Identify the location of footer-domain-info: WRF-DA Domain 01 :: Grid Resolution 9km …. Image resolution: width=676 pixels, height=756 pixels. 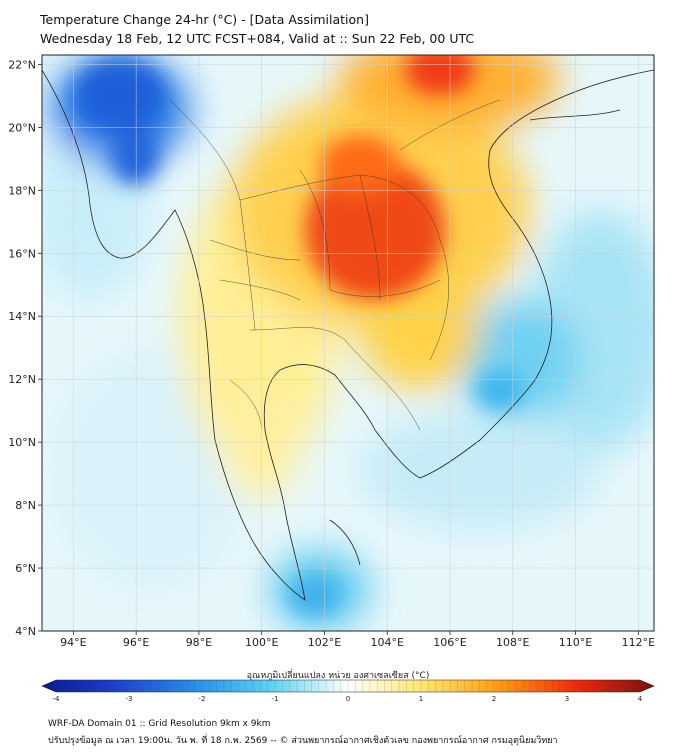
(159, 724).